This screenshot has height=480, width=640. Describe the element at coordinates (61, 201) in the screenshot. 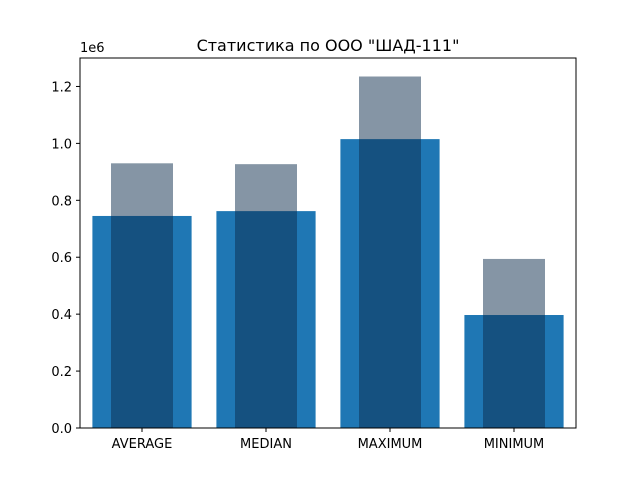

I see `y-tick-label: 0.8` at that location.